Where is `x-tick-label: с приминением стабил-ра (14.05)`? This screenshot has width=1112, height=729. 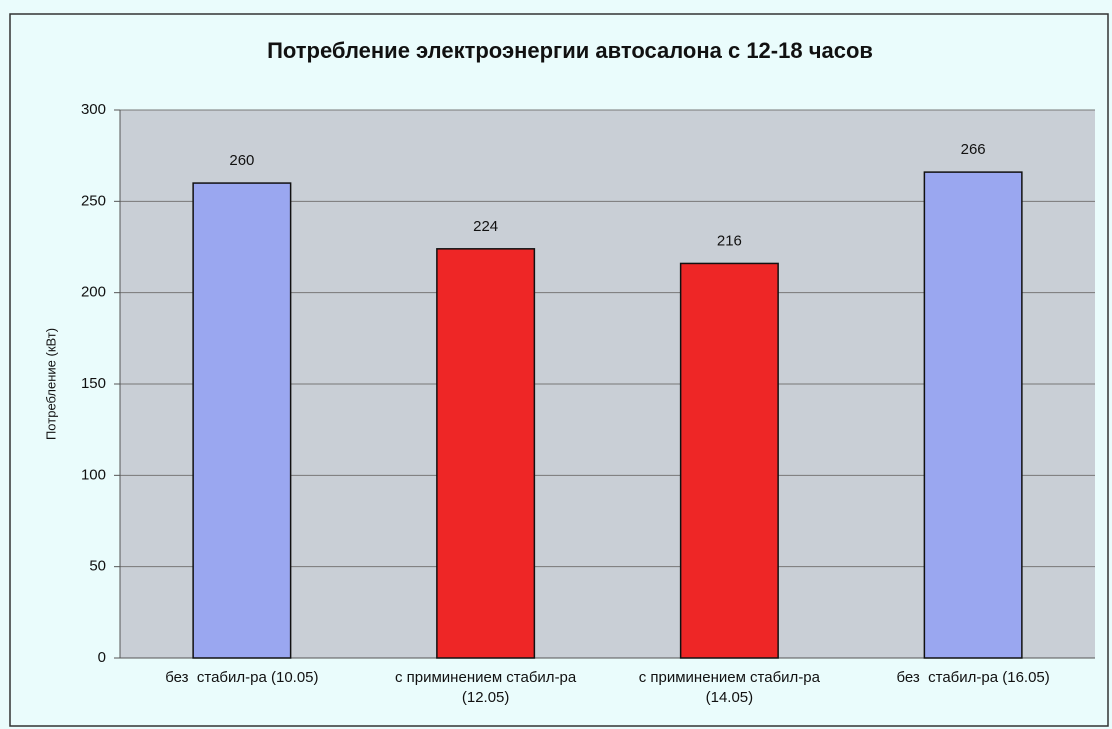 x-tick-label: с приминением стабил-ра (14.05) is located at coordinates (731, 687).